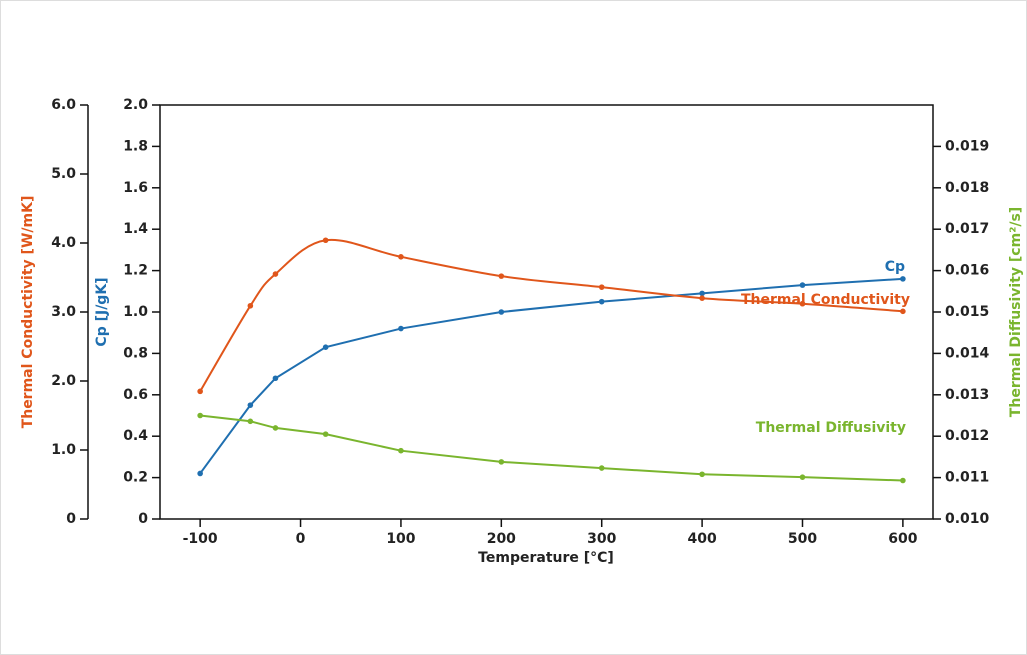 This screenshot has width=1027, height=655. I want to click on series-label: Thermal Diffusivity, so click(831, 428).